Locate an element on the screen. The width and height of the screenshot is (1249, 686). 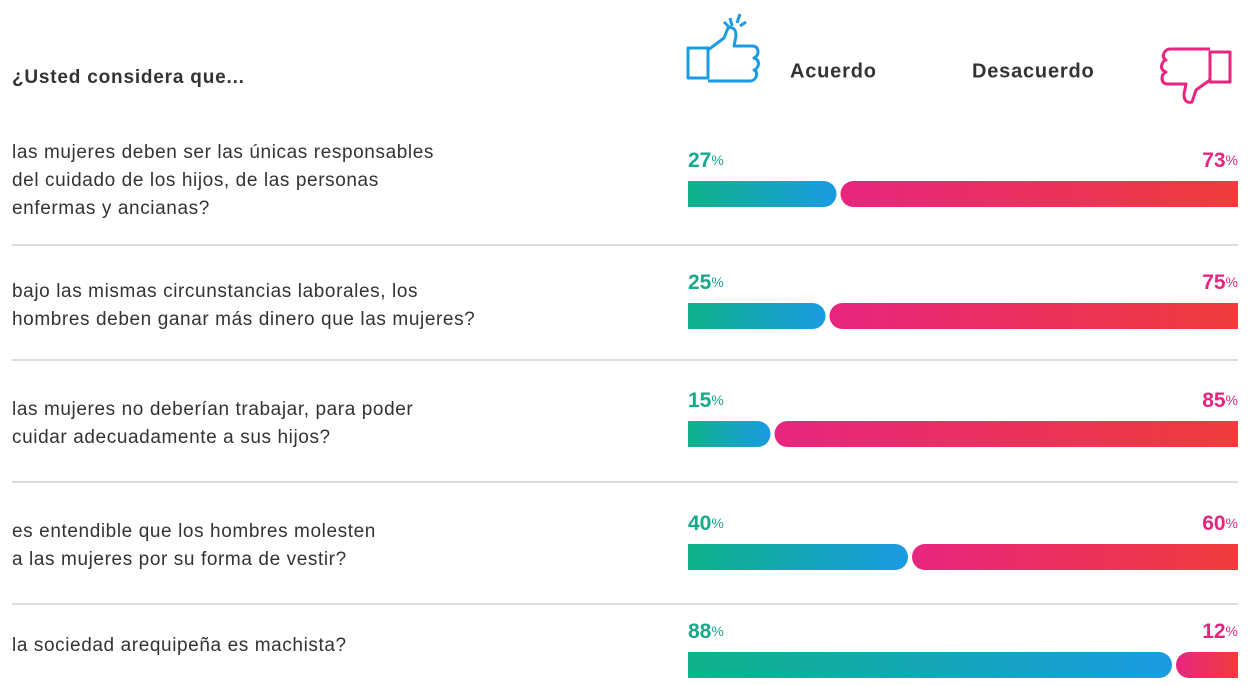
value-number: 25 is located at coordinates (700, 282).